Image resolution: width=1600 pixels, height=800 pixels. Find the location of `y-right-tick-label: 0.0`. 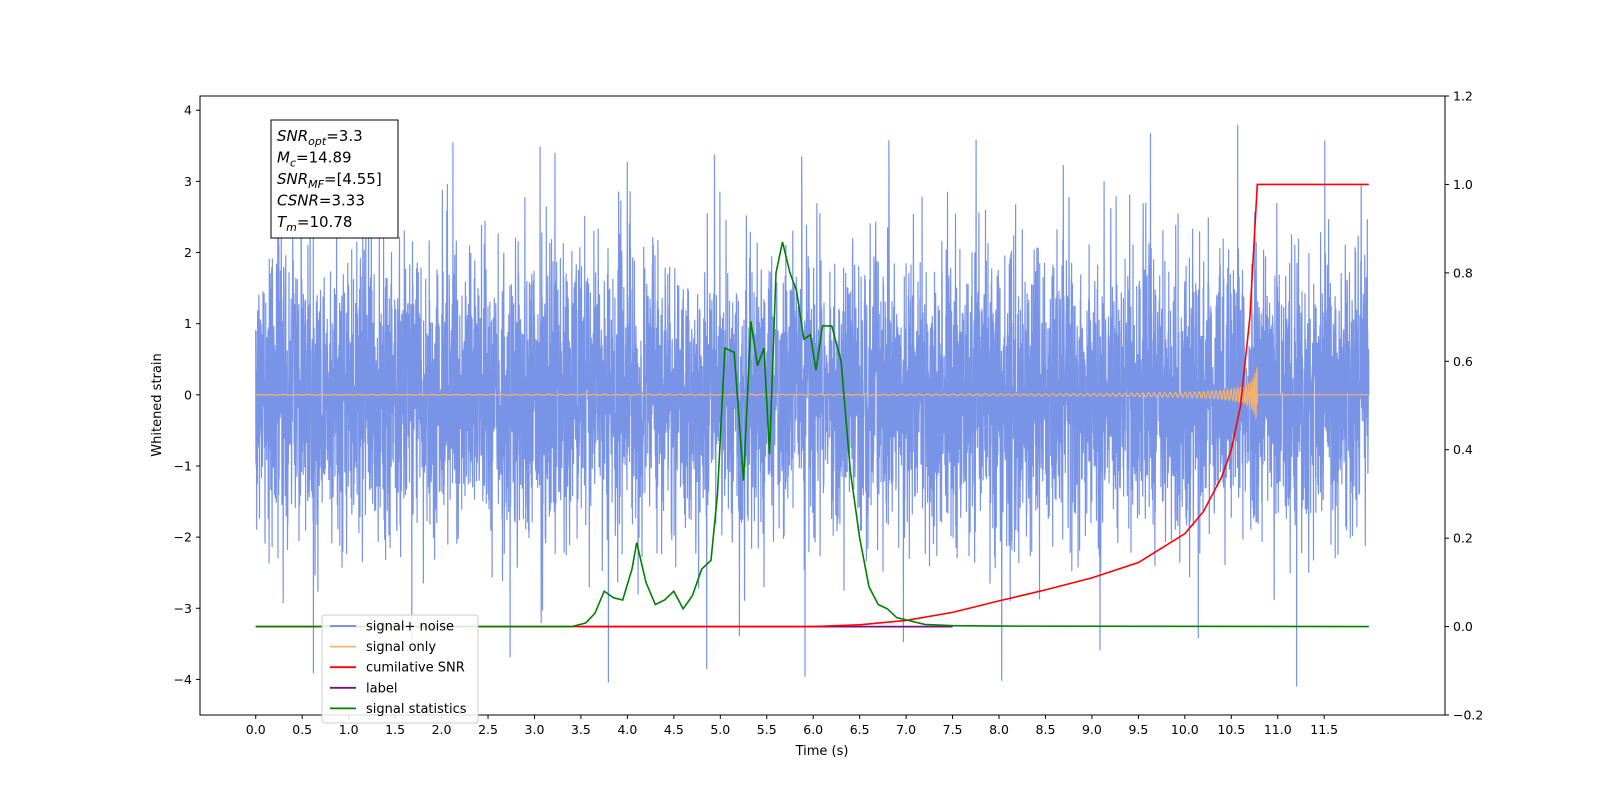

y-right-tick-label: 0.0 is located at coordinates (1463, 626).